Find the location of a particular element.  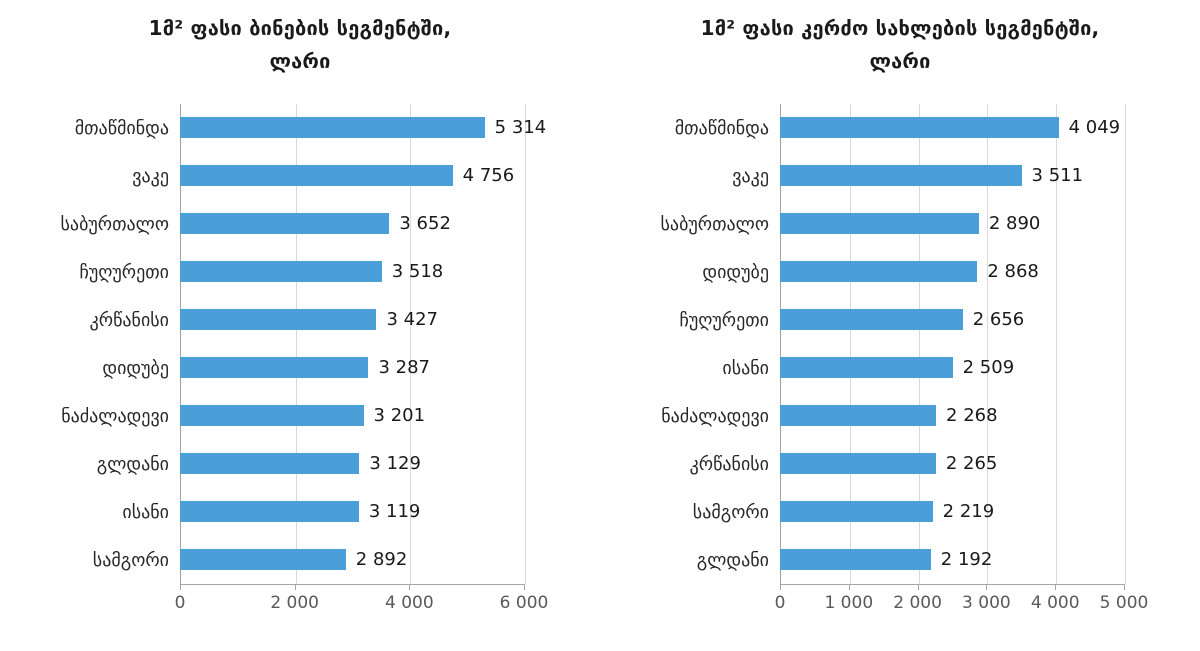

bar-track: 2 892 is located at coordinates (352, 560).